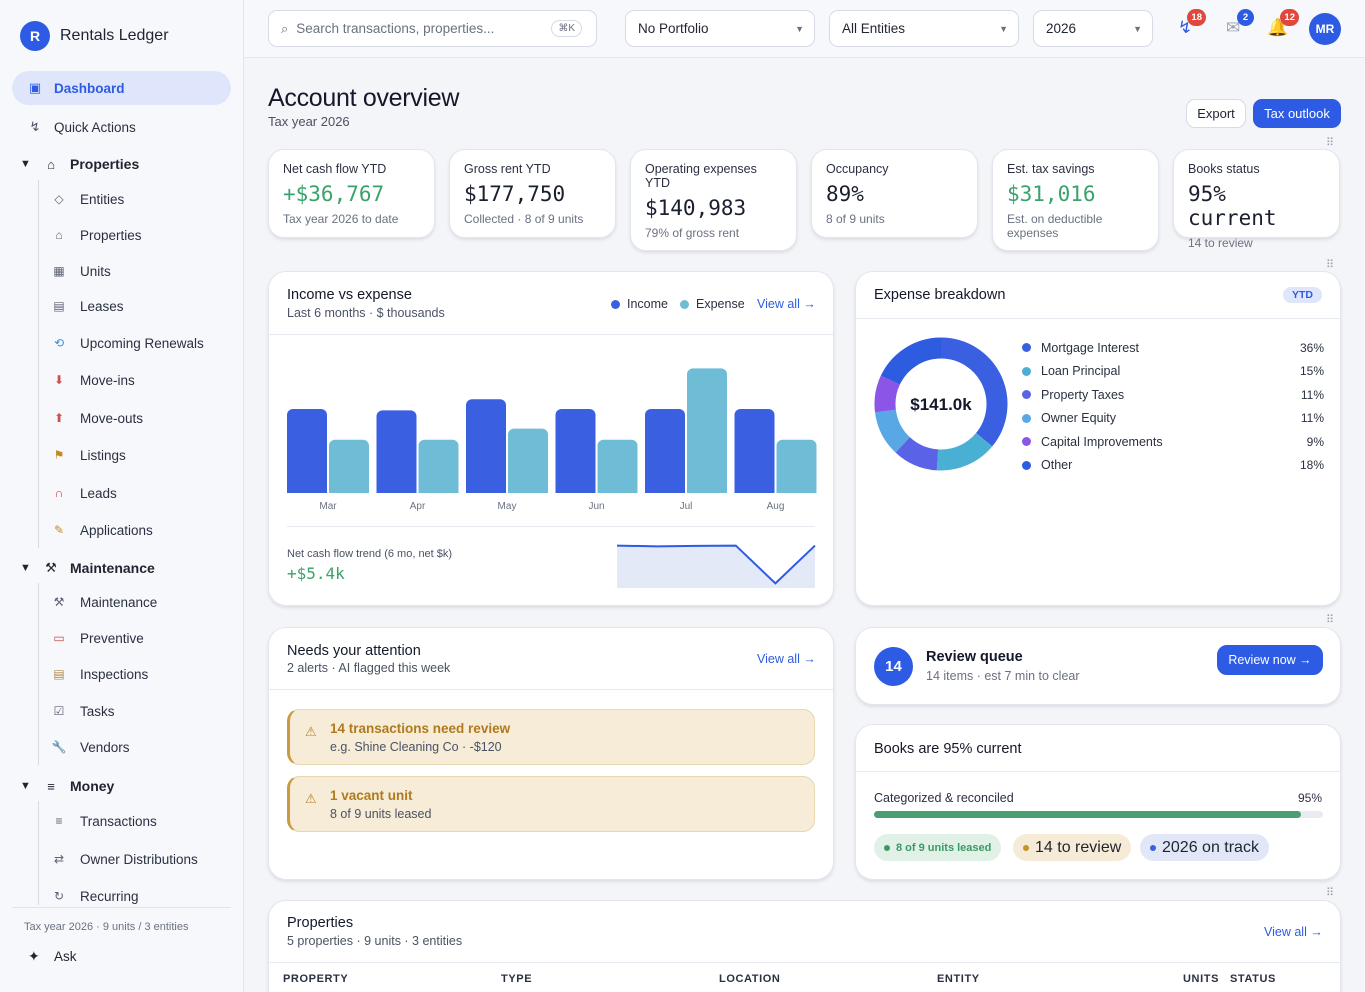 The image size is (1365, 992). Describe the element at coordinates (35, 36) in the screenshot. I see `brand-logo: R` at that location.